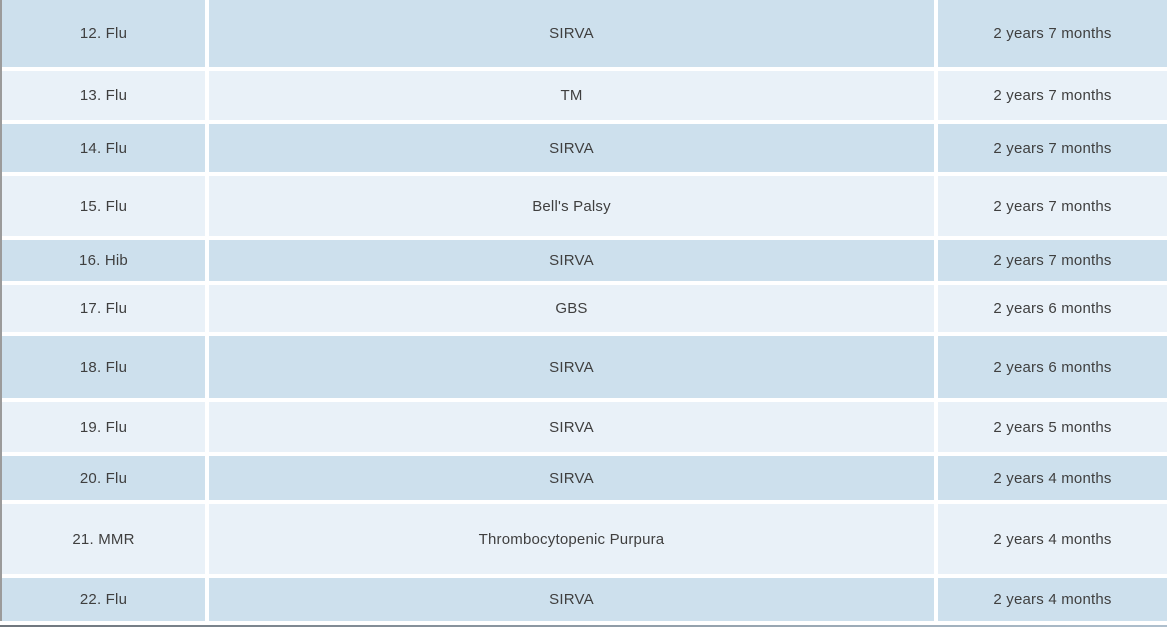 This screenshot has width=1167, height=627. What do you see at coordinates (103, 308) in the screenshot?
I see `vaccine-cell: 17. Flu` at bounding box center [103, 308].